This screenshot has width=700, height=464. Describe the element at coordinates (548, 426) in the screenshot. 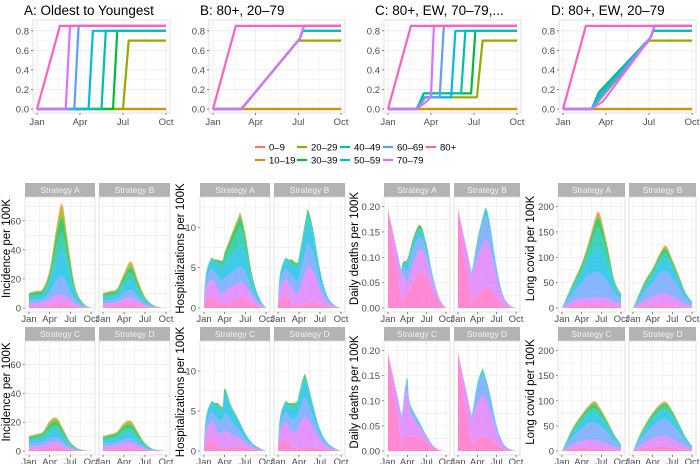

I see `y-tick-label: 50` at that location.